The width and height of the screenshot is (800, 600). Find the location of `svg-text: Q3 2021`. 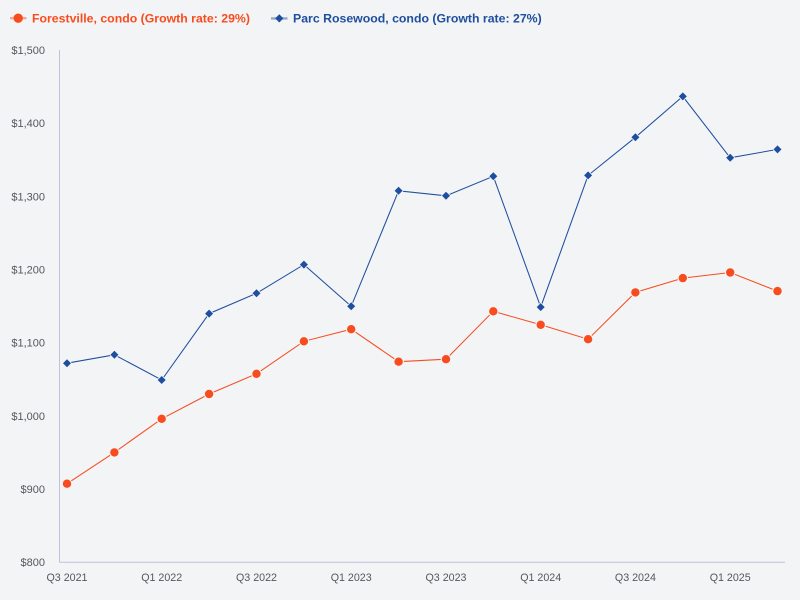

svg-text: Q3 2021 is located at coordinates (66, 578).